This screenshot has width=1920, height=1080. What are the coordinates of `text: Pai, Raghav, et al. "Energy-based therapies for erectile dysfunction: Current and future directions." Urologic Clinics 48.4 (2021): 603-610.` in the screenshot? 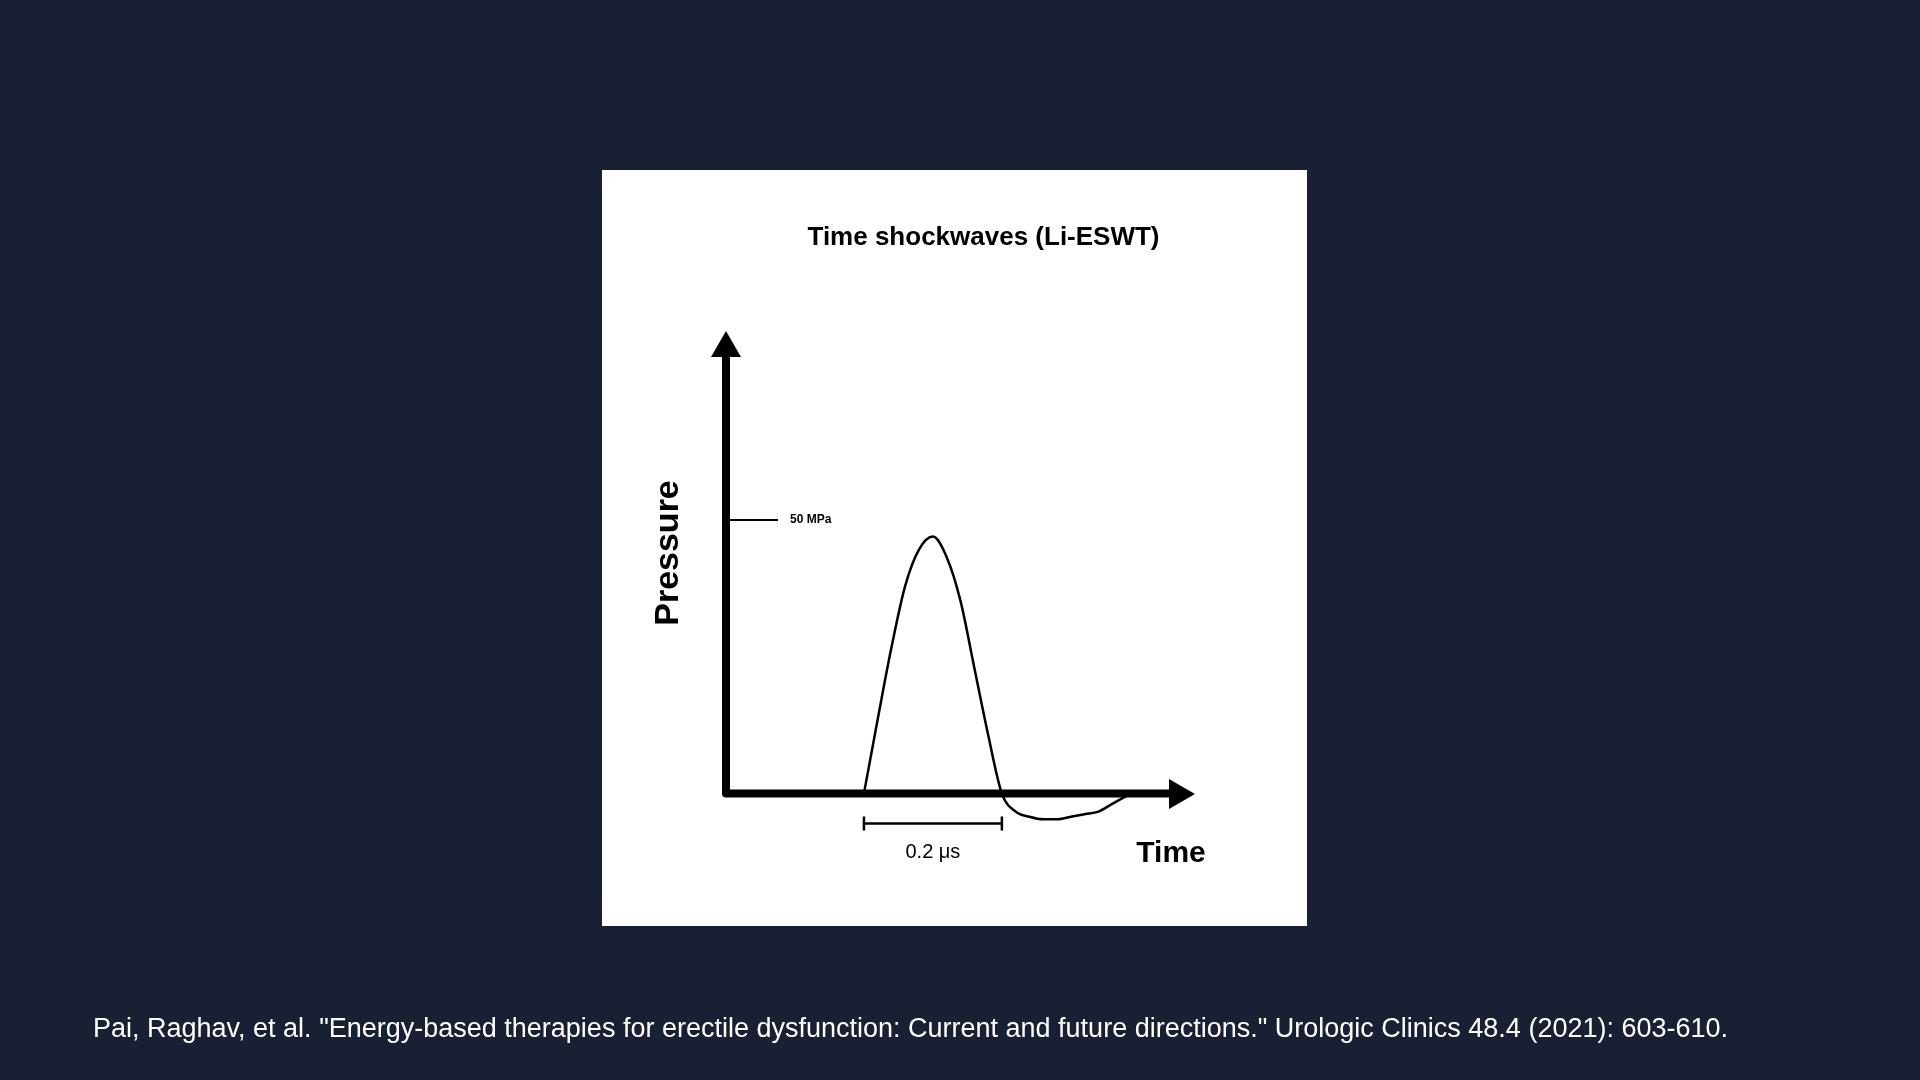 It's located at (911, 1028).